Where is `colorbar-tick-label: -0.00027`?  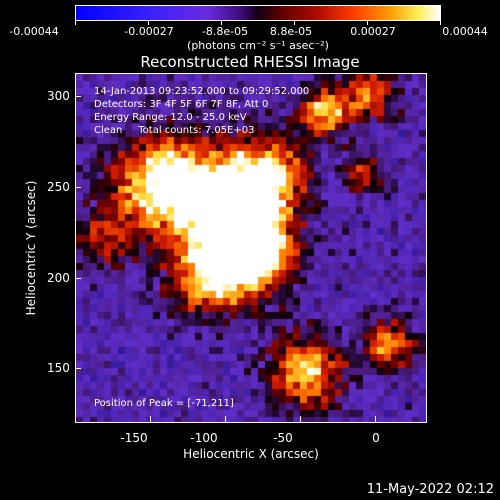
colorbar-tick-label: -0.00027 is located at coordinates (149, 31).